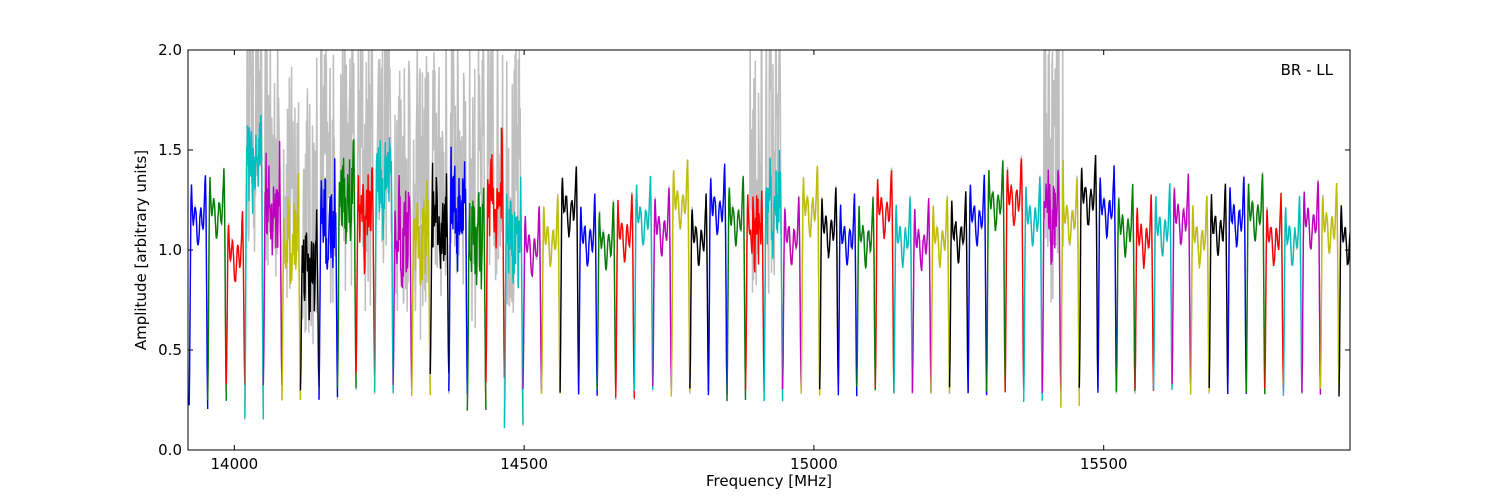 The height and width of the screenshot is (500, 1500). What do you see at coordinates (814, 464) in the screenshot?
I see `x-tick-label: 15000` at bounding box center [814, 464].